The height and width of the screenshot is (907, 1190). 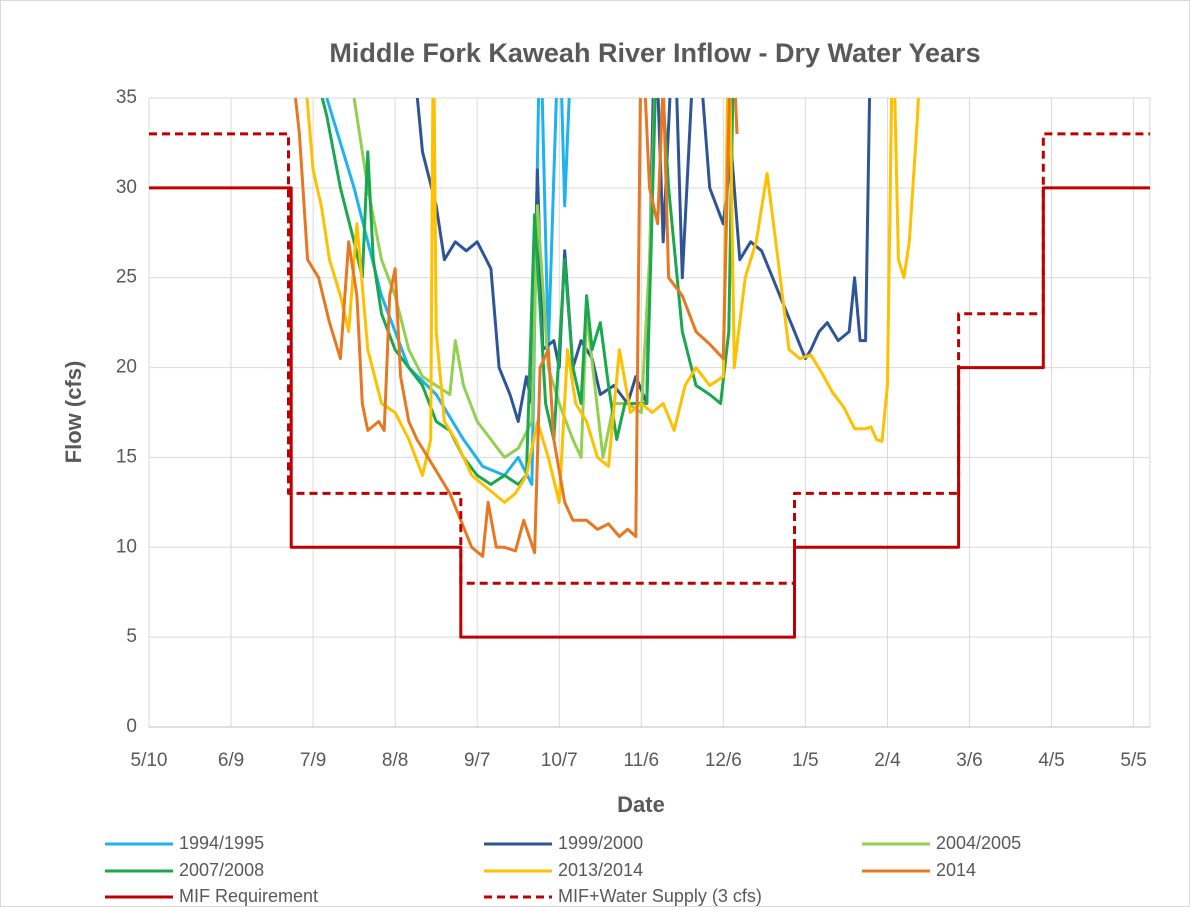 I want to click on y-tick-label: 20, so click(x=126, y=367).